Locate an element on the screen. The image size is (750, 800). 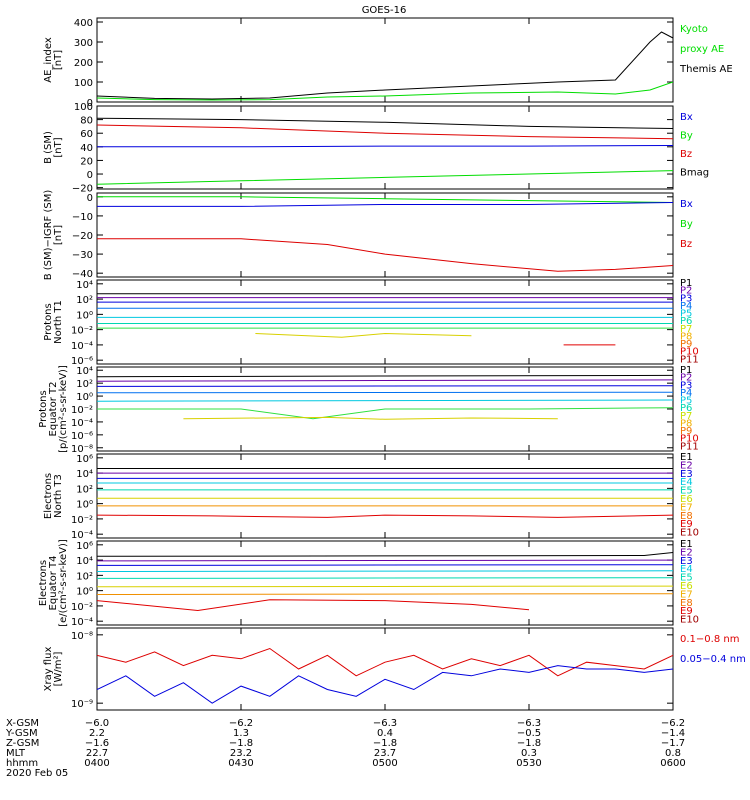
legend-entry: Bmag is located at coordinates (694, 172).